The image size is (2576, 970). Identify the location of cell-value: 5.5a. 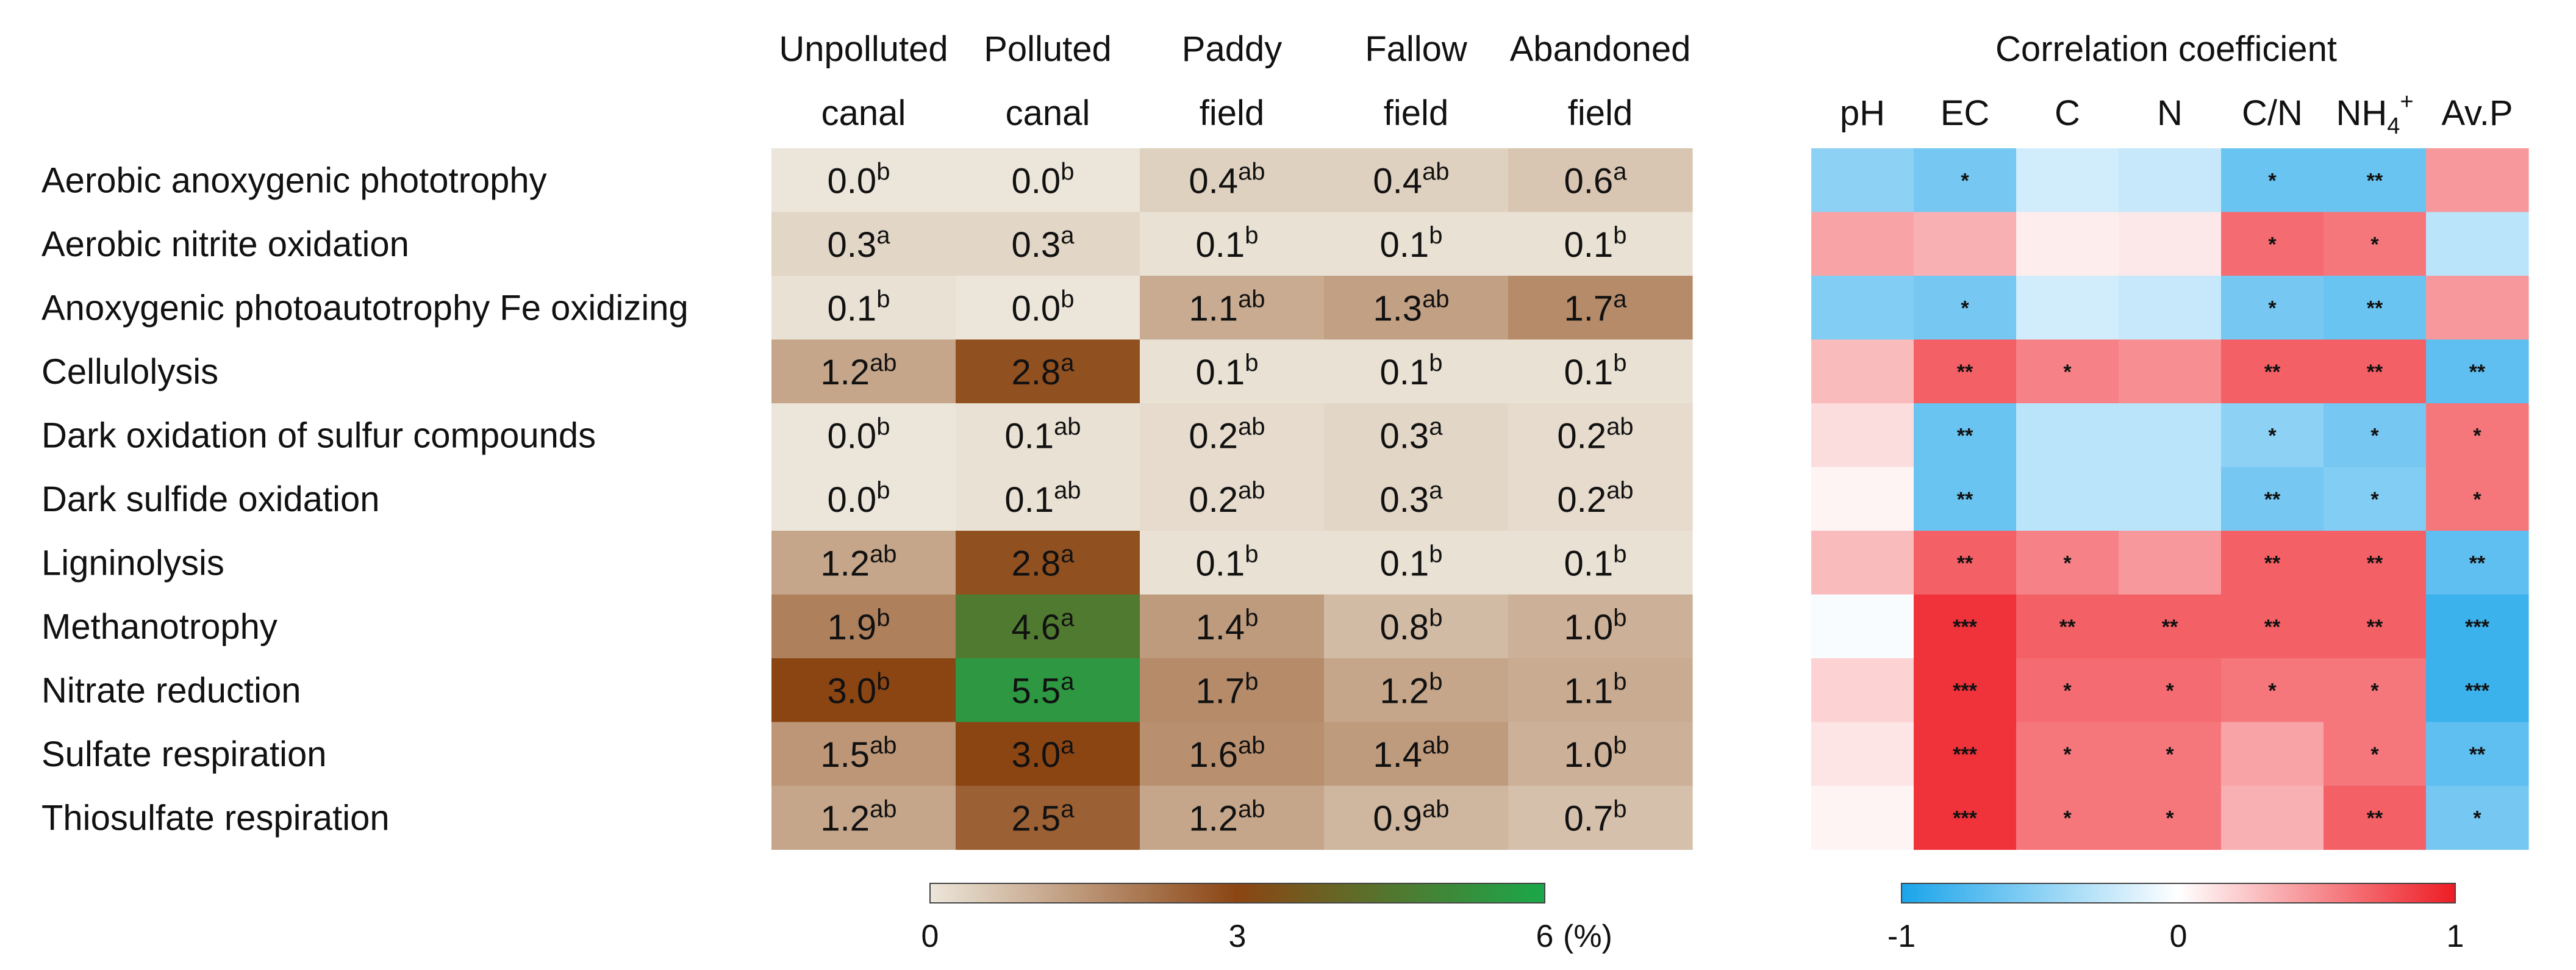
(1043, 689).